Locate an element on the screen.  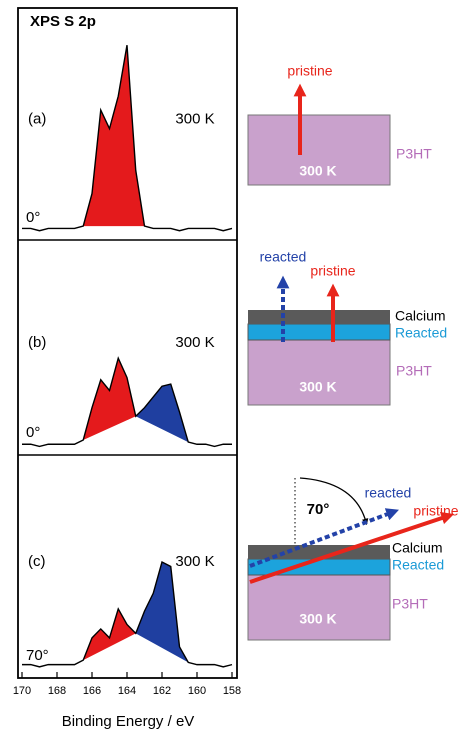
x-axis-title: Binding Energy / eV is located at coordinates (128, 721).